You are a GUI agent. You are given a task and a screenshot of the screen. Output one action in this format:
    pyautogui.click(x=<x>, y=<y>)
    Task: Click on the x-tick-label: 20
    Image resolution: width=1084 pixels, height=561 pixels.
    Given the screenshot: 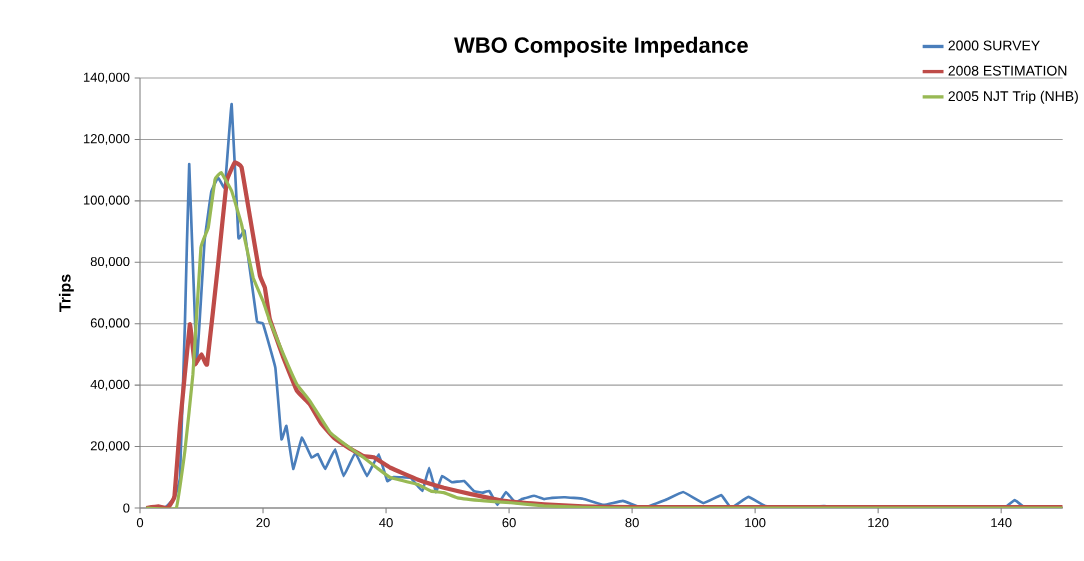 What is the action you would take?
    pyautogui.click(x=263, y=523)
    